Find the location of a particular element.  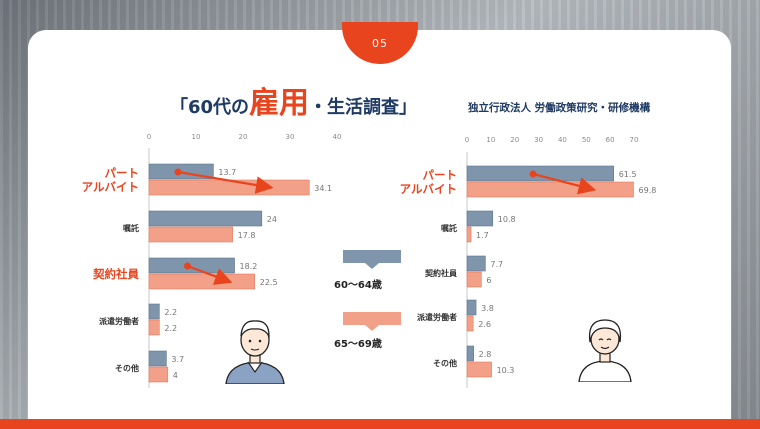

chart2-xtick-10: 10 is located at coordinates (490, 140).